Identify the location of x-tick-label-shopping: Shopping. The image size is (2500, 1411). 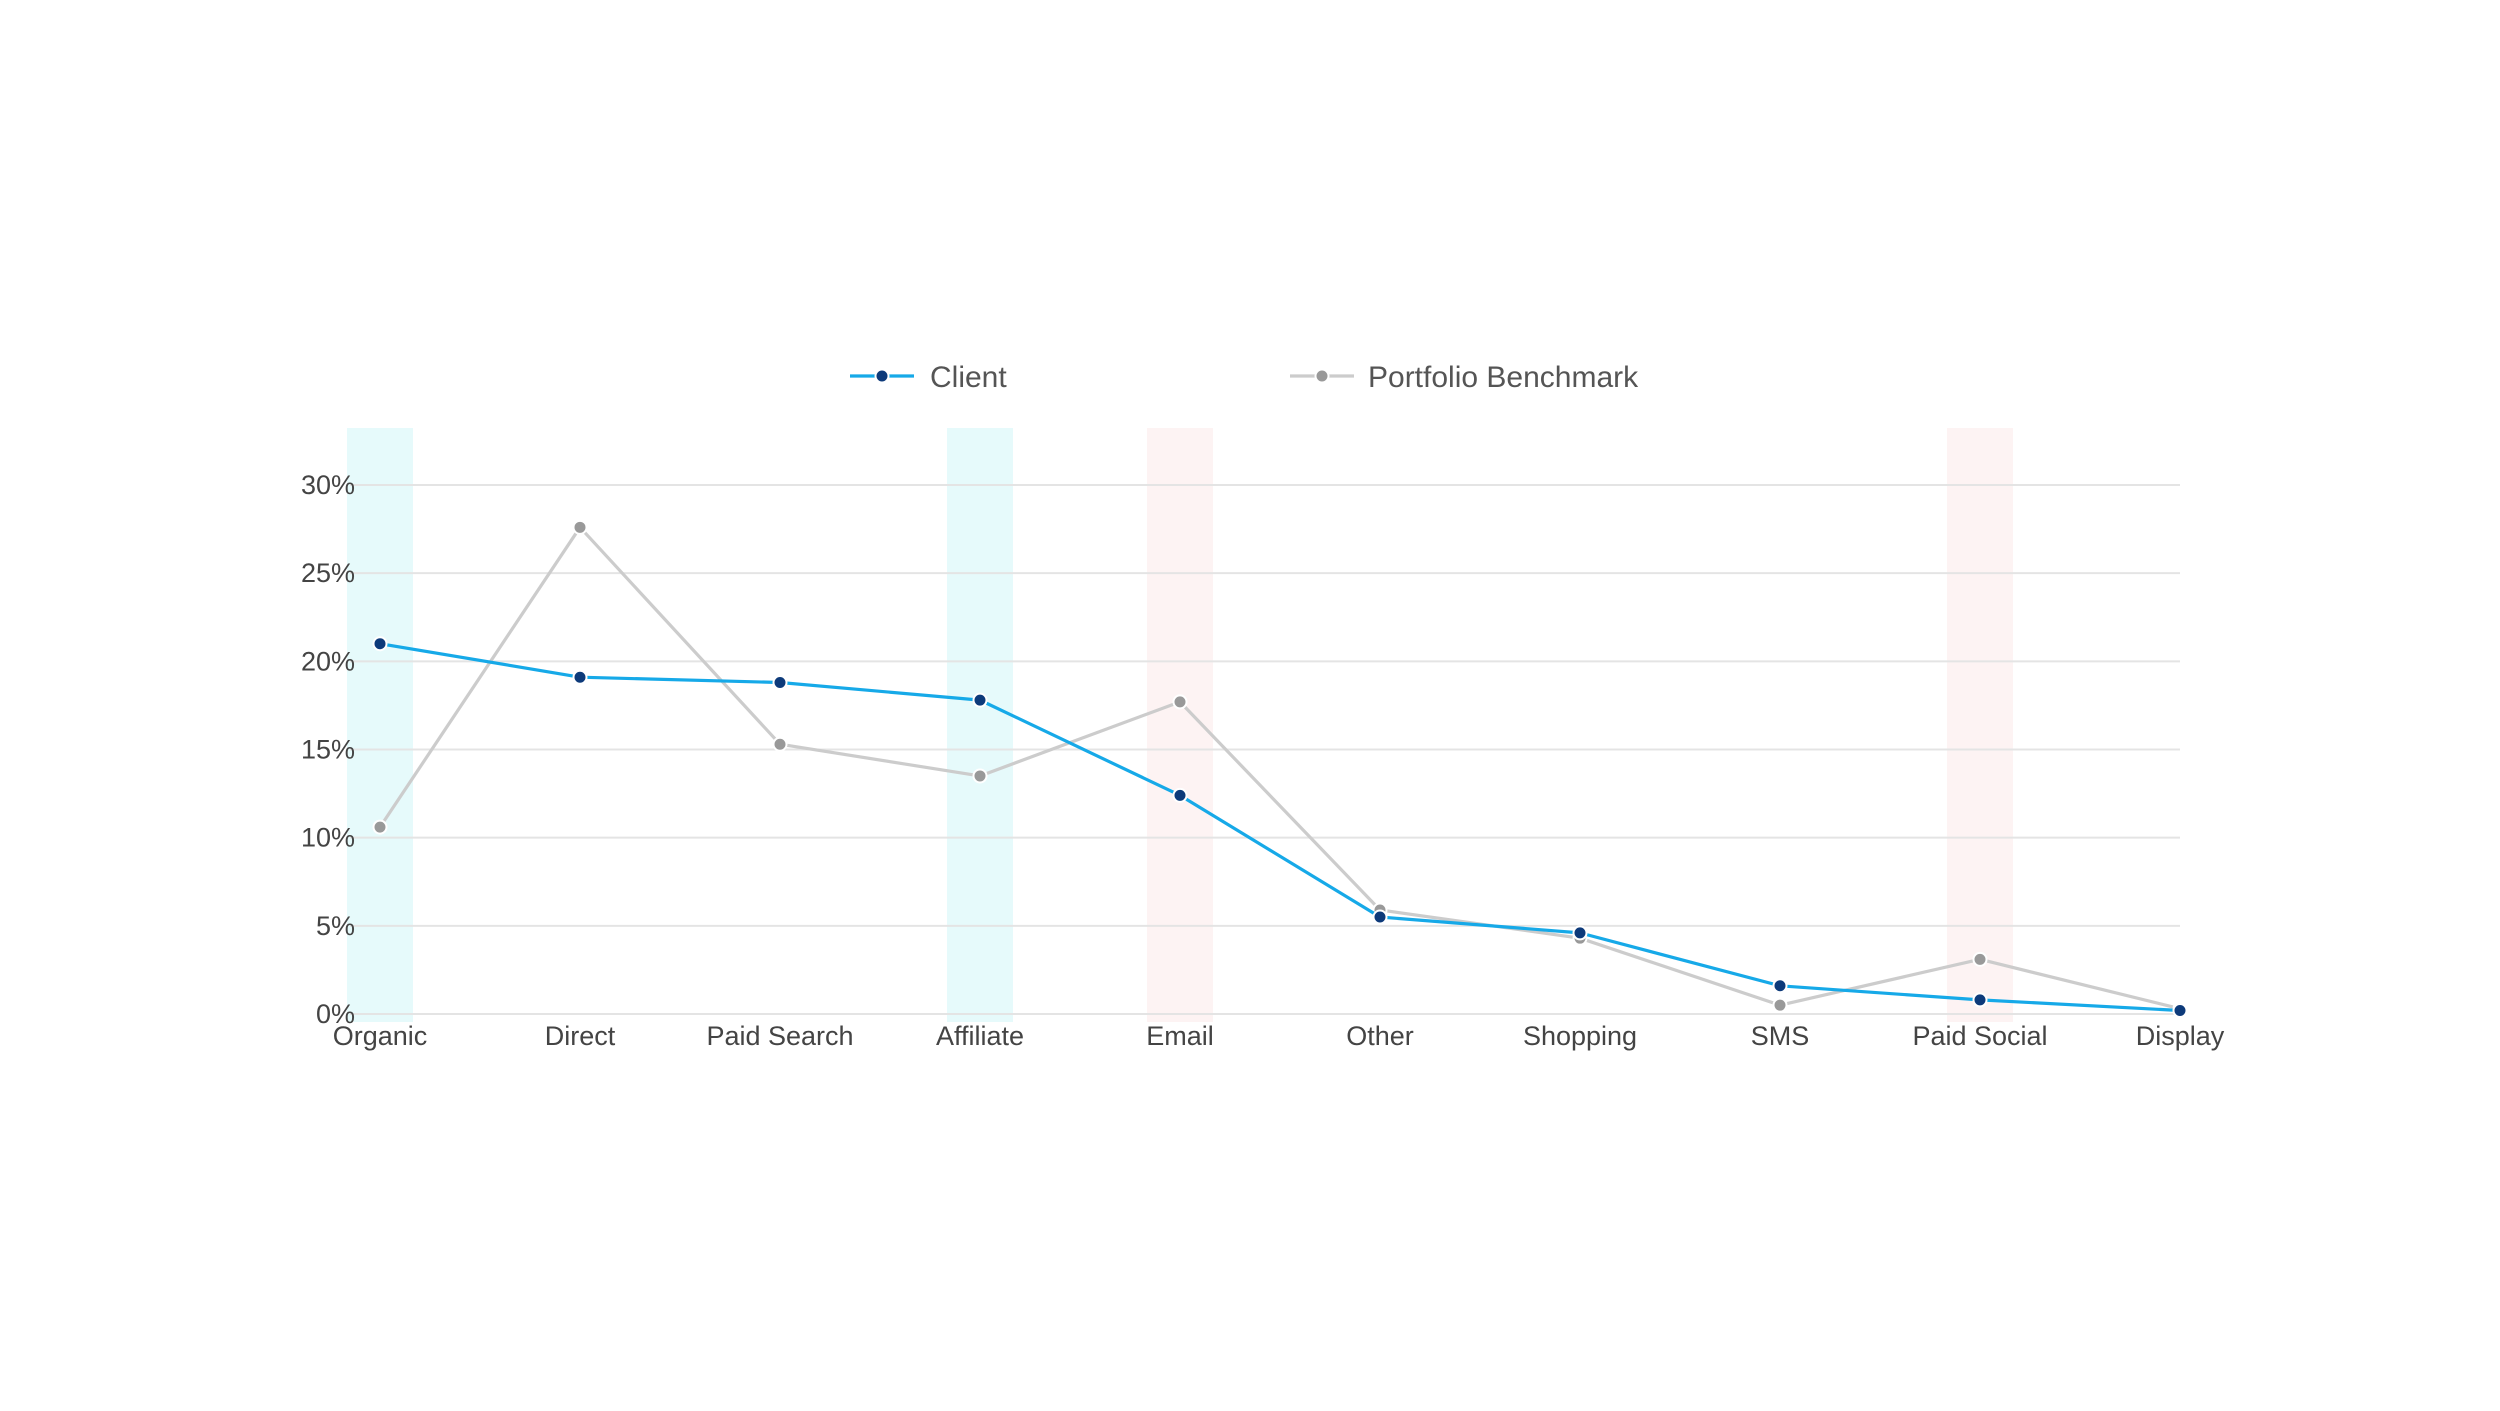
(1580, 1036).